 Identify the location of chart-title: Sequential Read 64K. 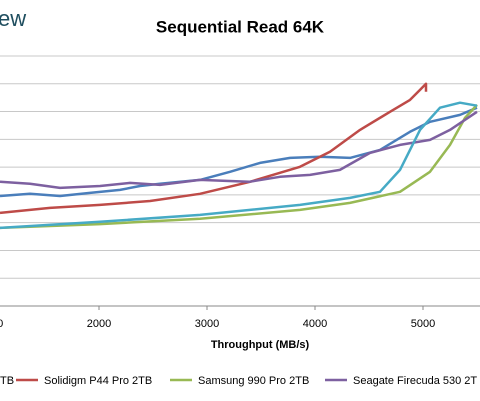
(240, 26).